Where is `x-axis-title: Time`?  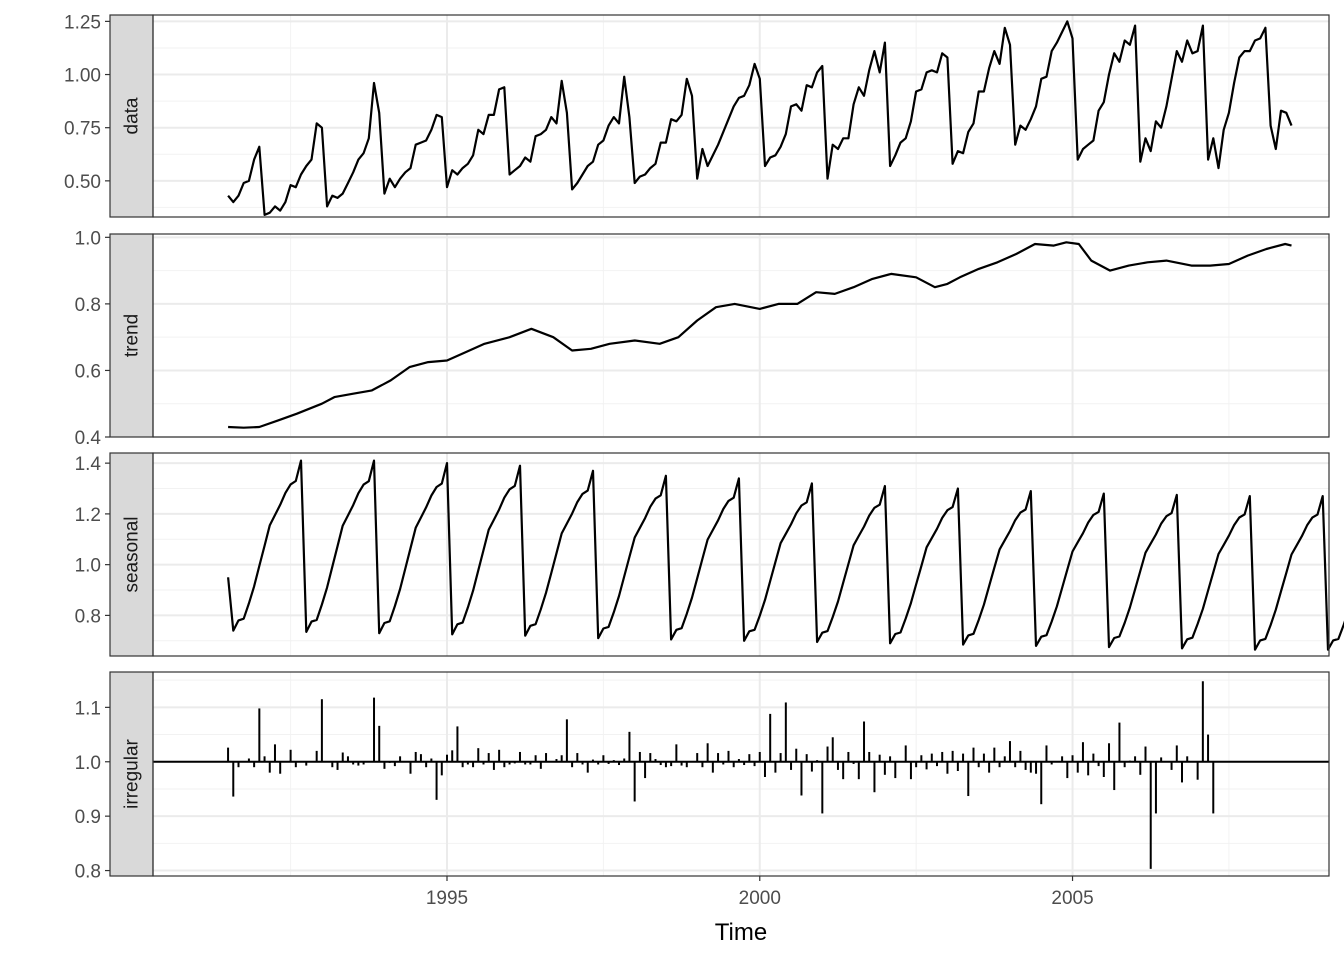 x-axis-title: Time is located at coordinates (741, 932).